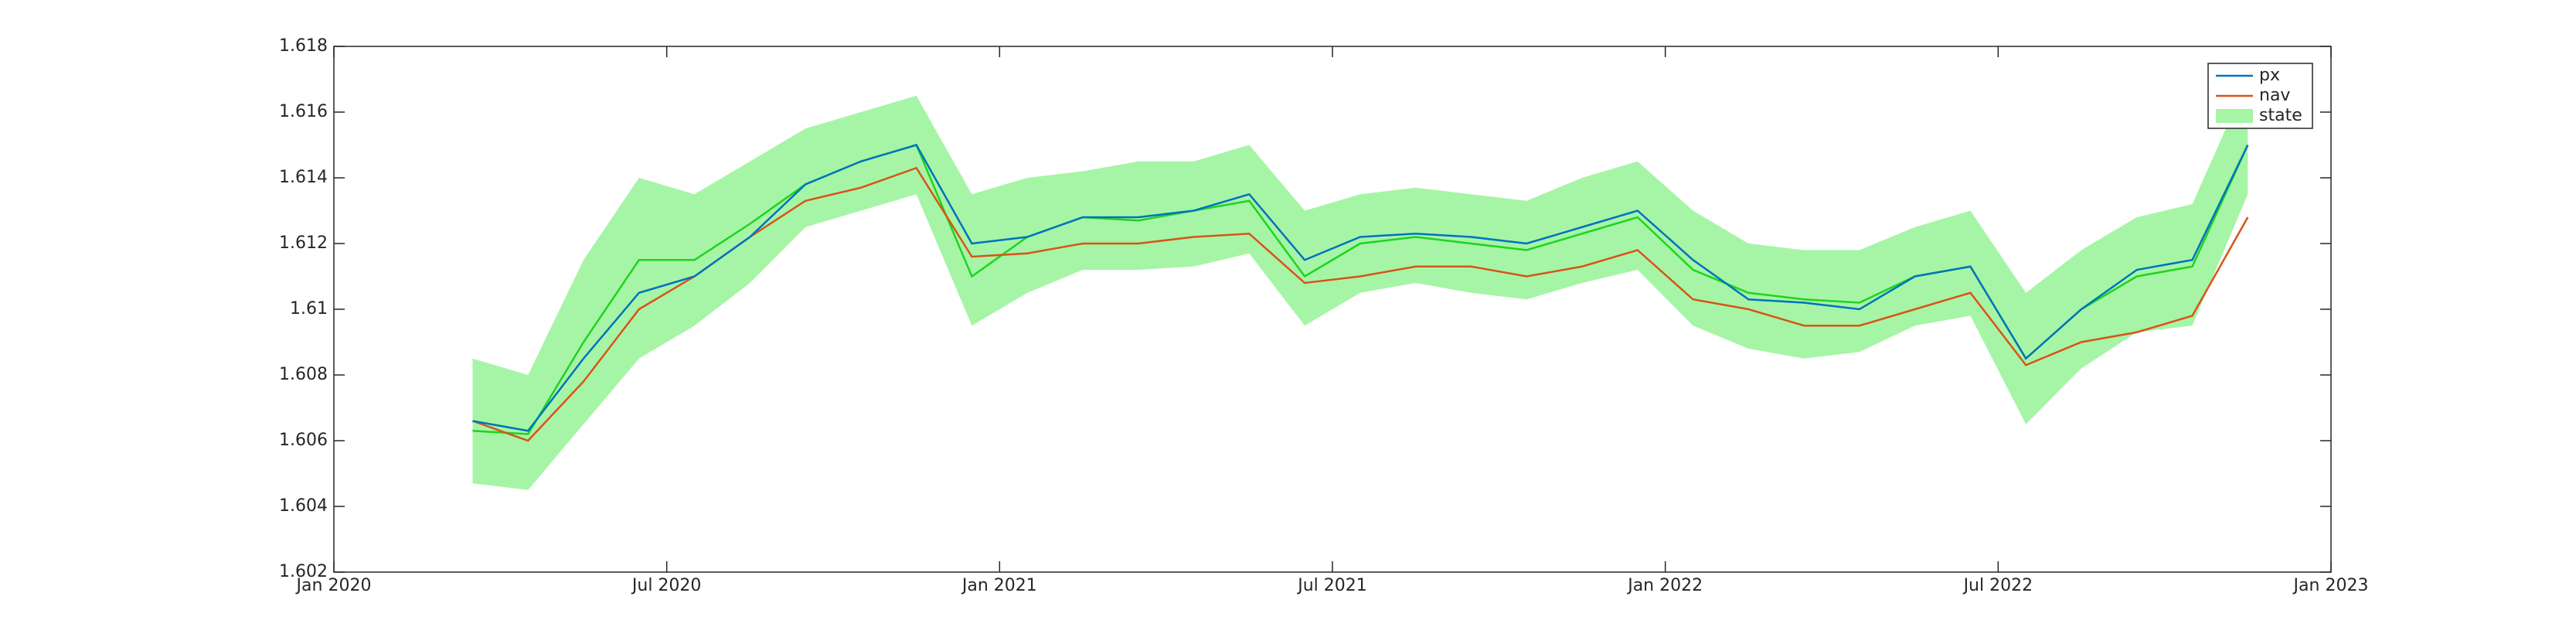 This screenshot has height=644, width=2576. I want to click on legend-swatch, so click(2234, 116).